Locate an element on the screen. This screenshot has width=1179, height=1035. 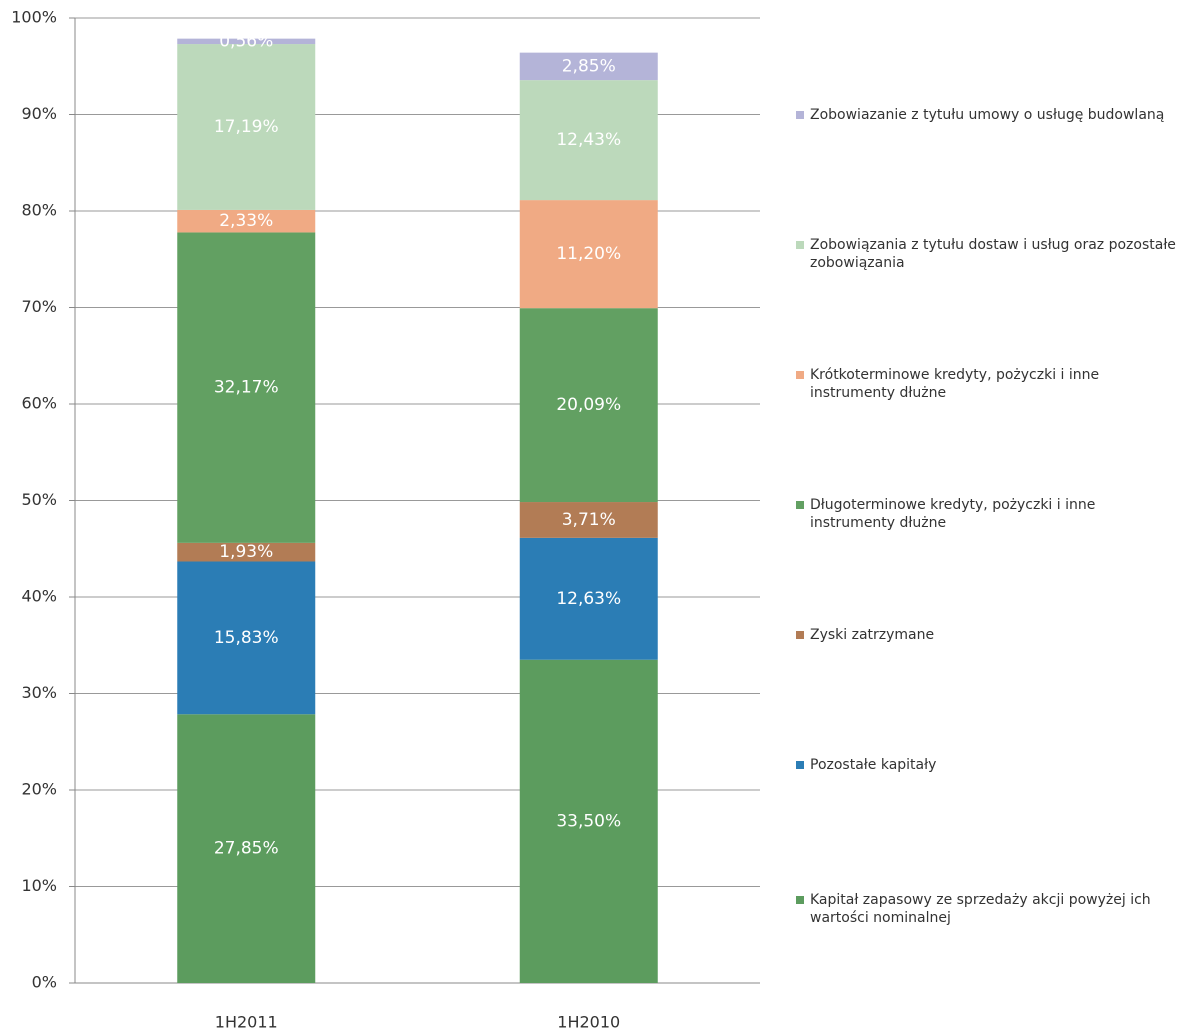
value-label: 11,20% is located at coordinates (588, 254).